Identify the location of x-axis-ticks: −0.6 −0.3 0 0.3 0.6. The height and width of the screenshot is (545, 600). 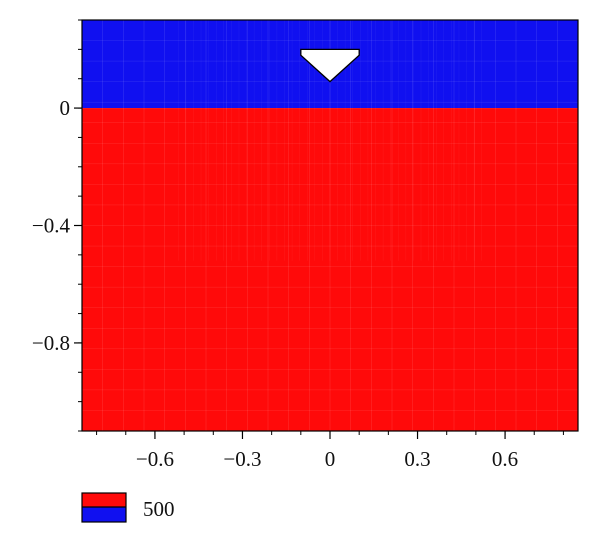
(330, 451).